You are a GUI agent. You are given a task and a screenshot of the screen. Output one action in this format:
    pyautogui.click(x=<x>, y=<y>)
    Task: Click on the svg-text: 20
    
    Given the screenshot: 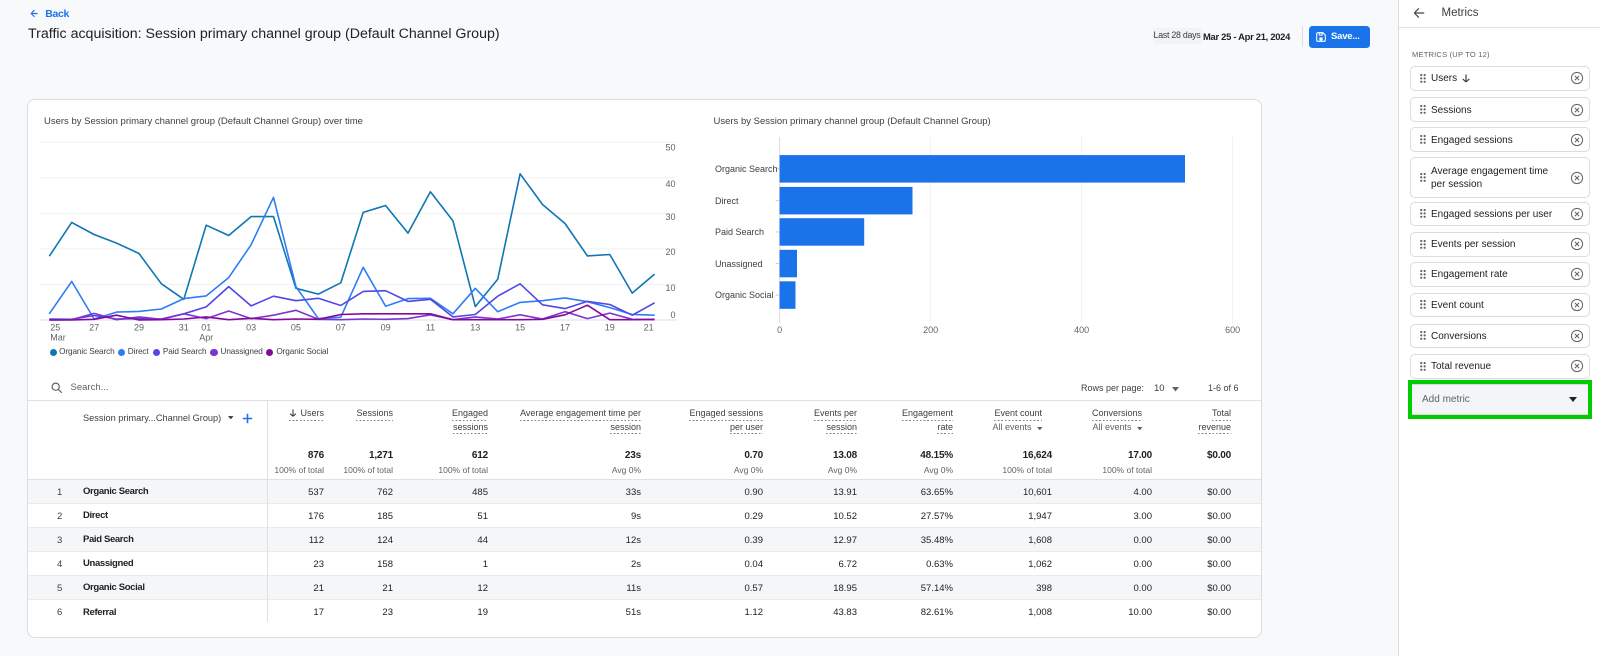 What is the action you would take?
    pyautogui.click(x=670, y=252)
    